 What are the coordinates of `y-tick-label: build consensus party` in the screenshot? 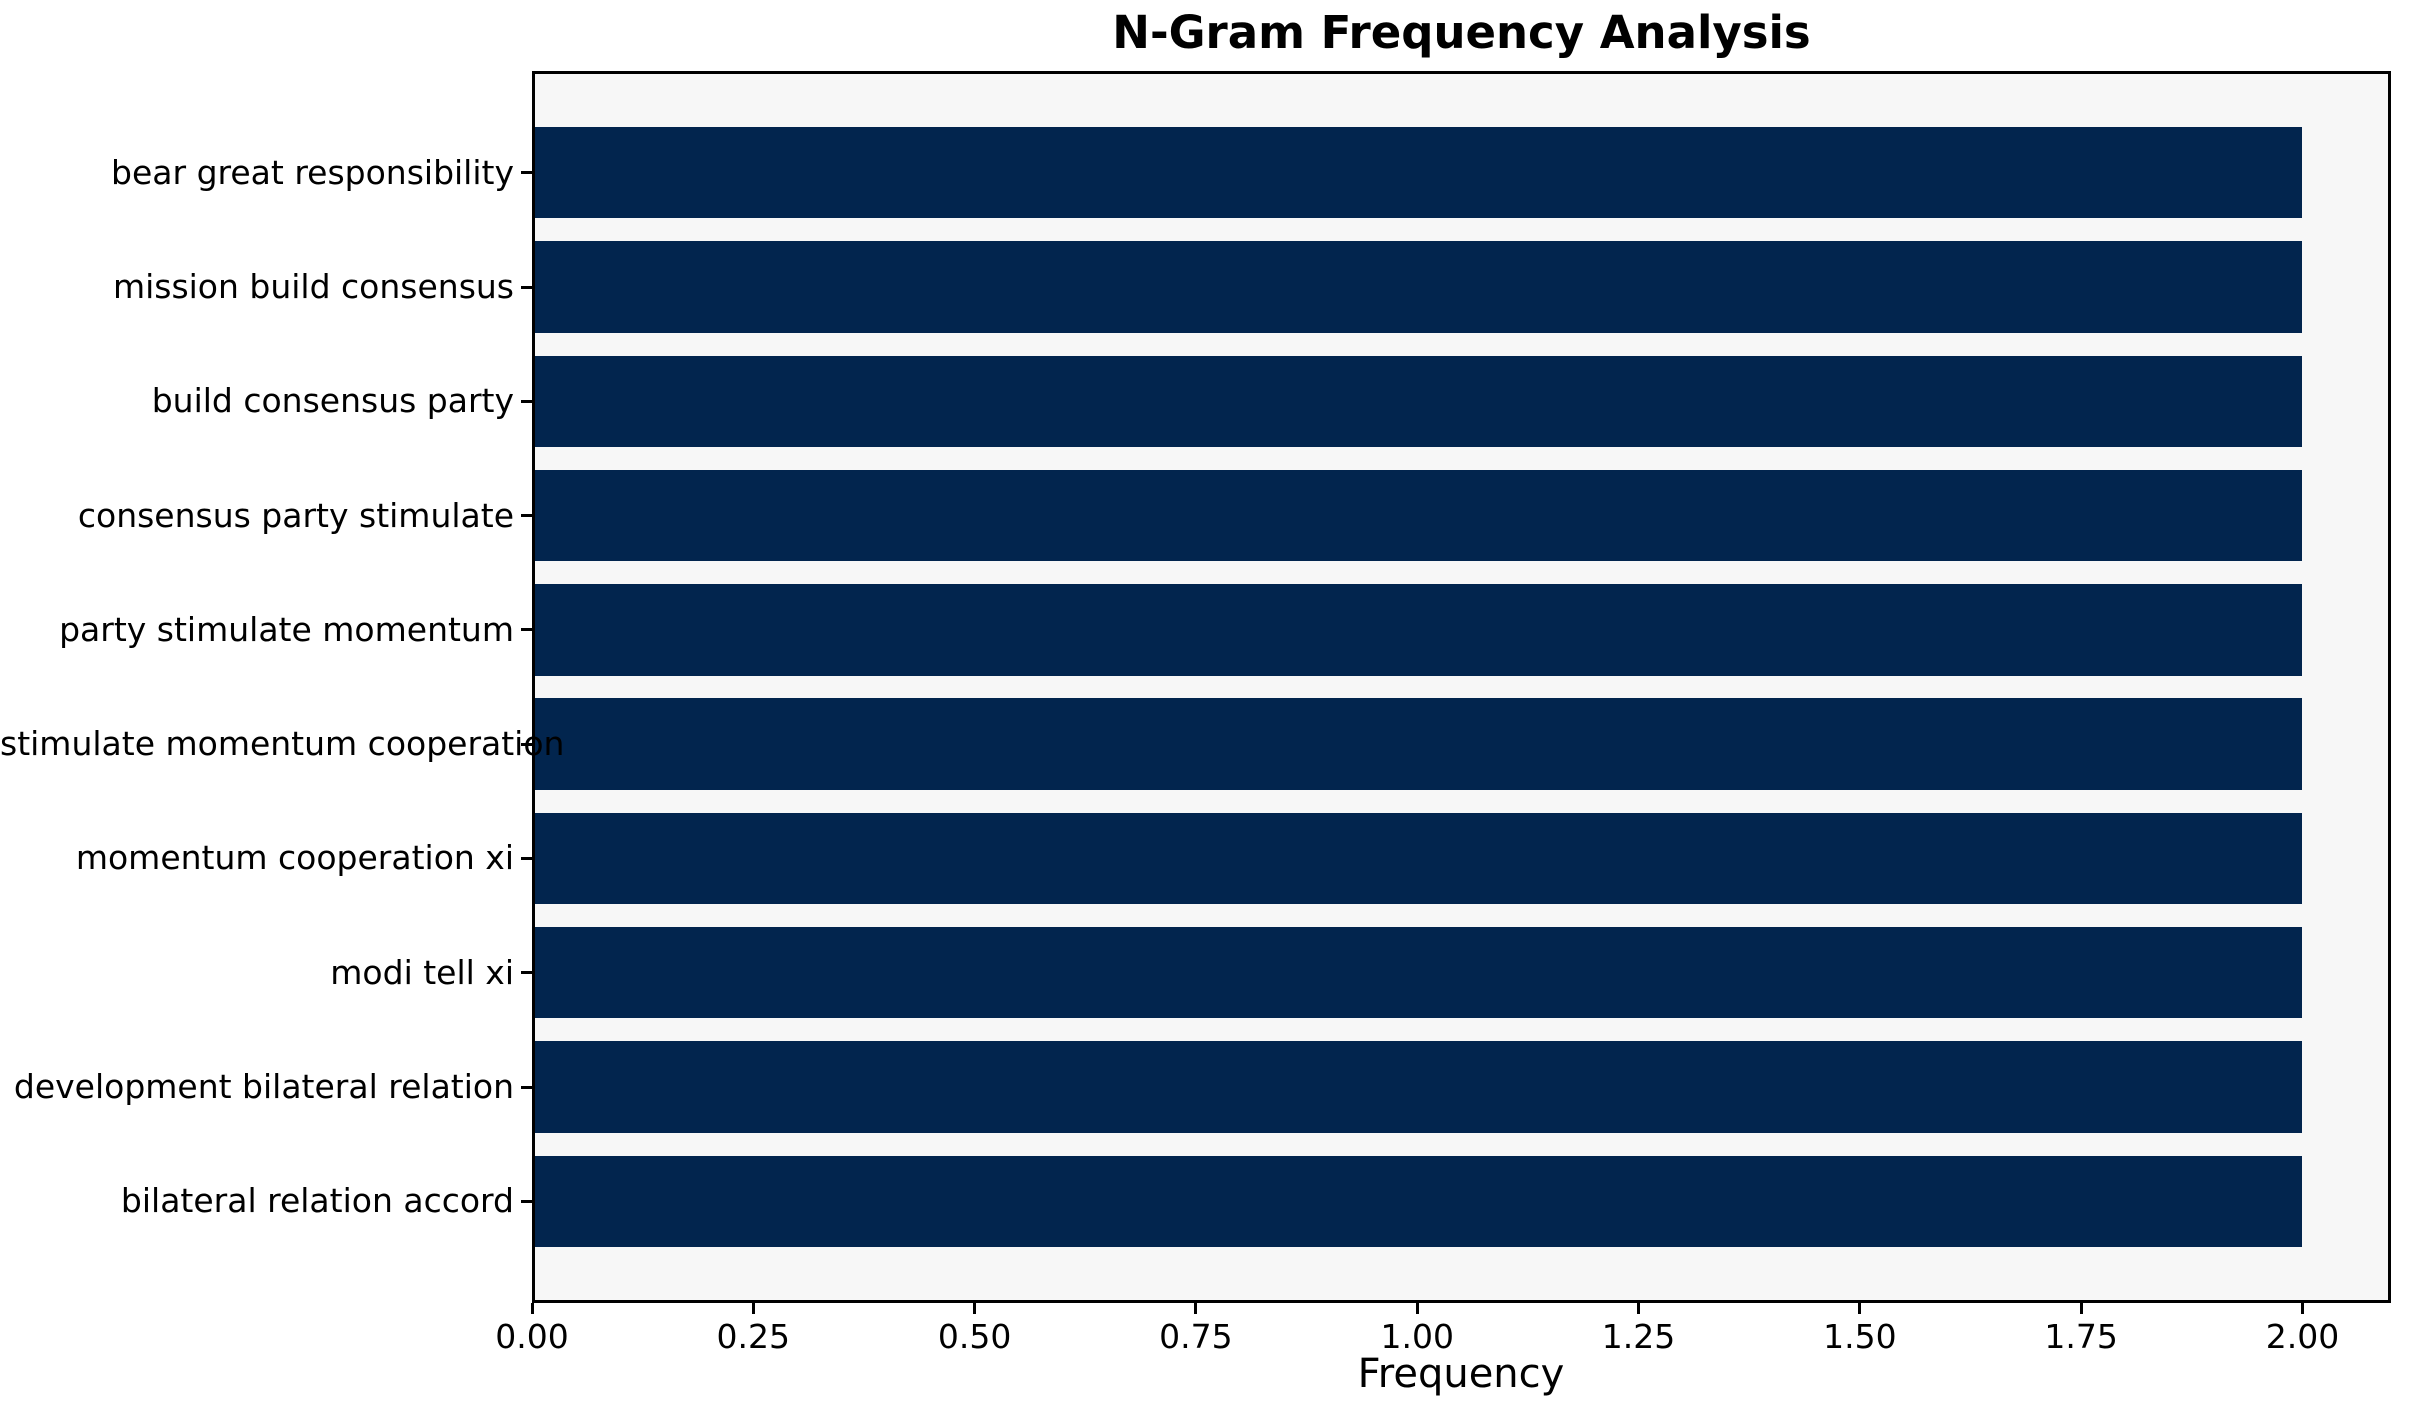 It's located at (332, 401).